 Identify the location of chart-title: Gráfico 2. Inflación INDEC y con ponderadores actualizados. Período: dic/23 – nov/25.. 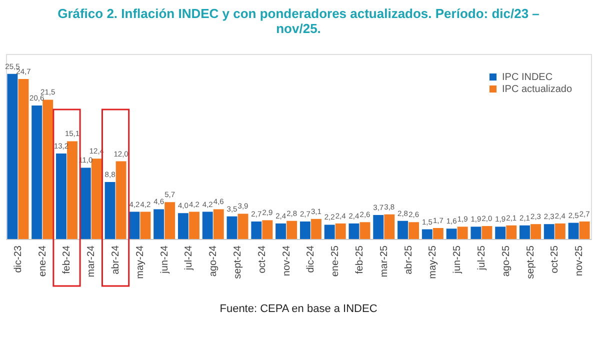
(299, 21).